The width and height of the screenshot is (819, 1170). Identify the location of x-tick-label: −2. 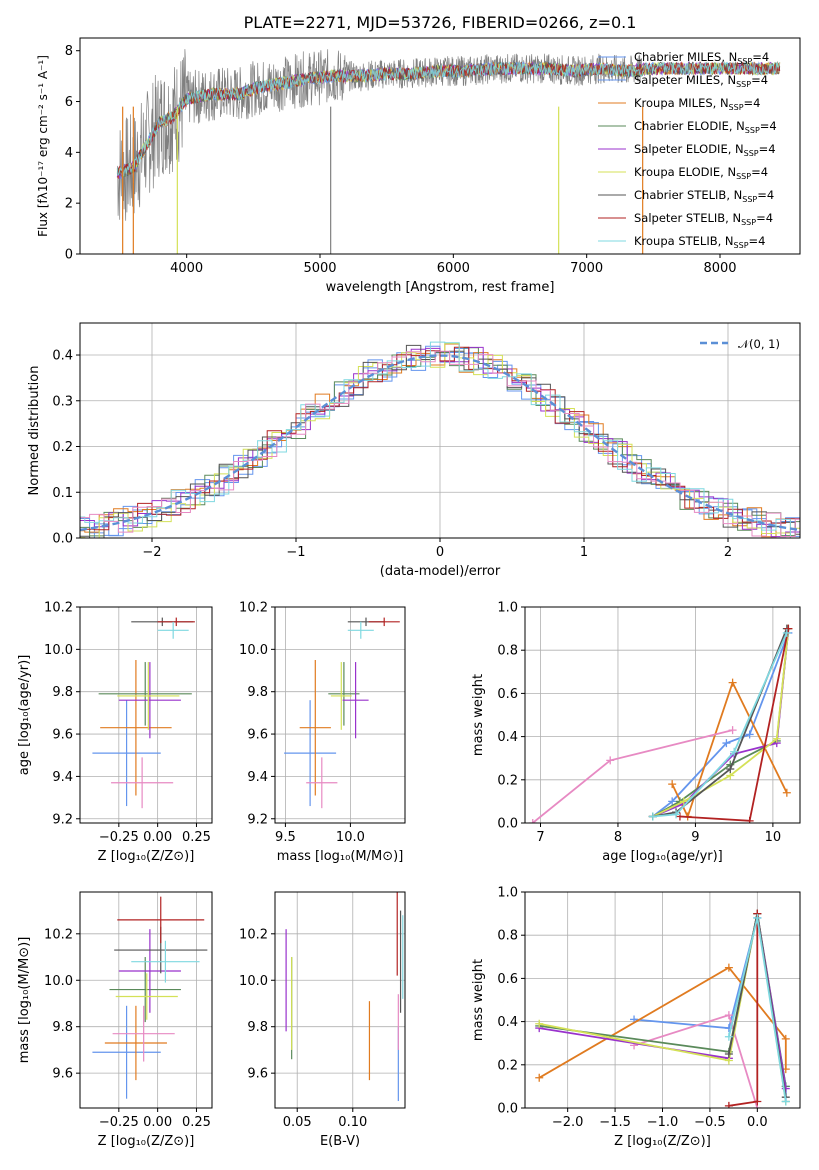
(151, 552).